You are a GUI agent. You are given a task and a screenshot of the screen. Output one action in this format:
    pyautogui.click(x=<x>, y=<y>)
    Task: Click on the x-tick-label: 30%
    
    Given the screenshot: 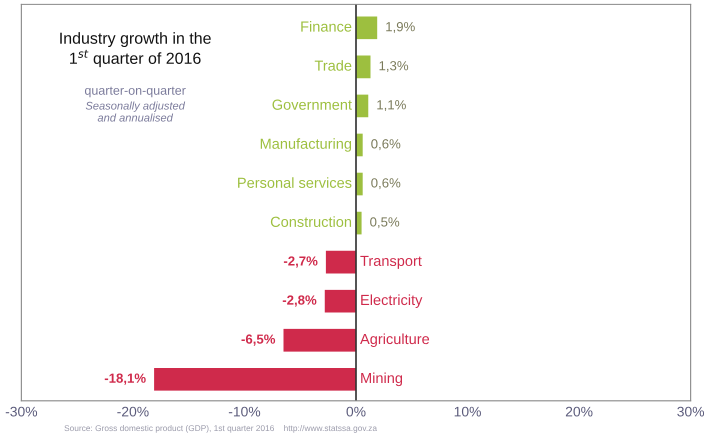 What is the action you would take?
    pyautogui.click(x=690, y=411)
    